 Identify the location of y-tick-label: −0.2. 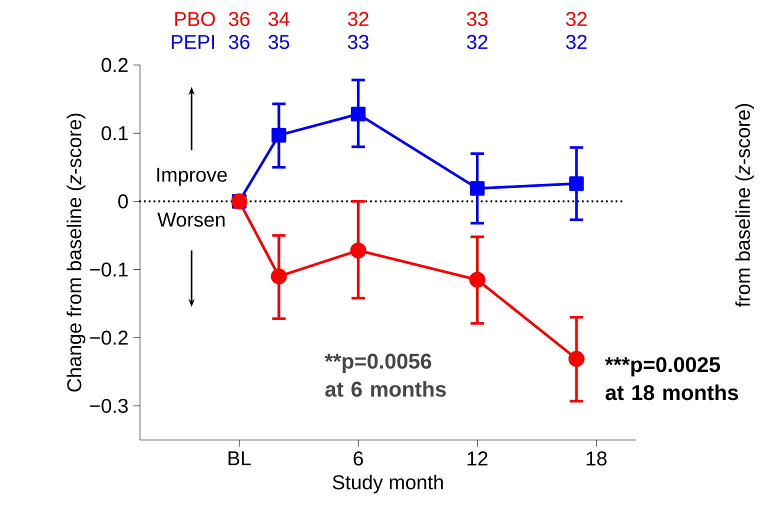
(109, 337).